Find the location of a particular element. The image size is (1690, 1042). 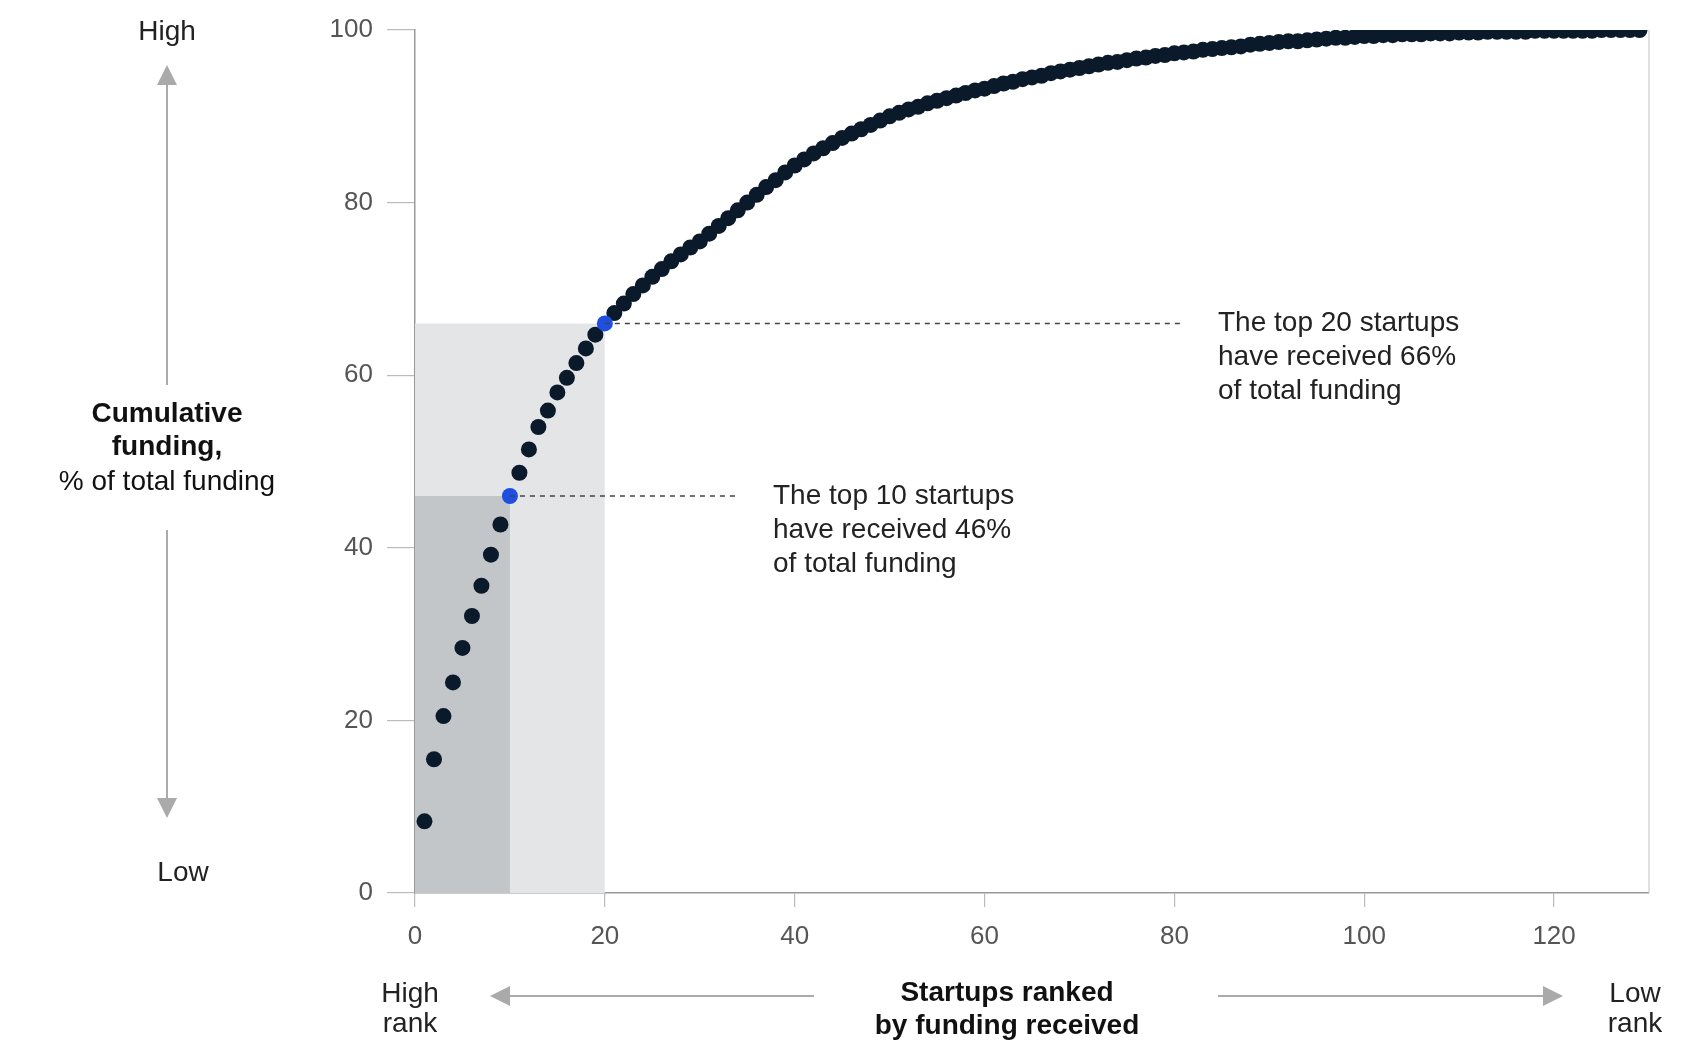

text: Low rank is located at coordinates (1635, 1007).